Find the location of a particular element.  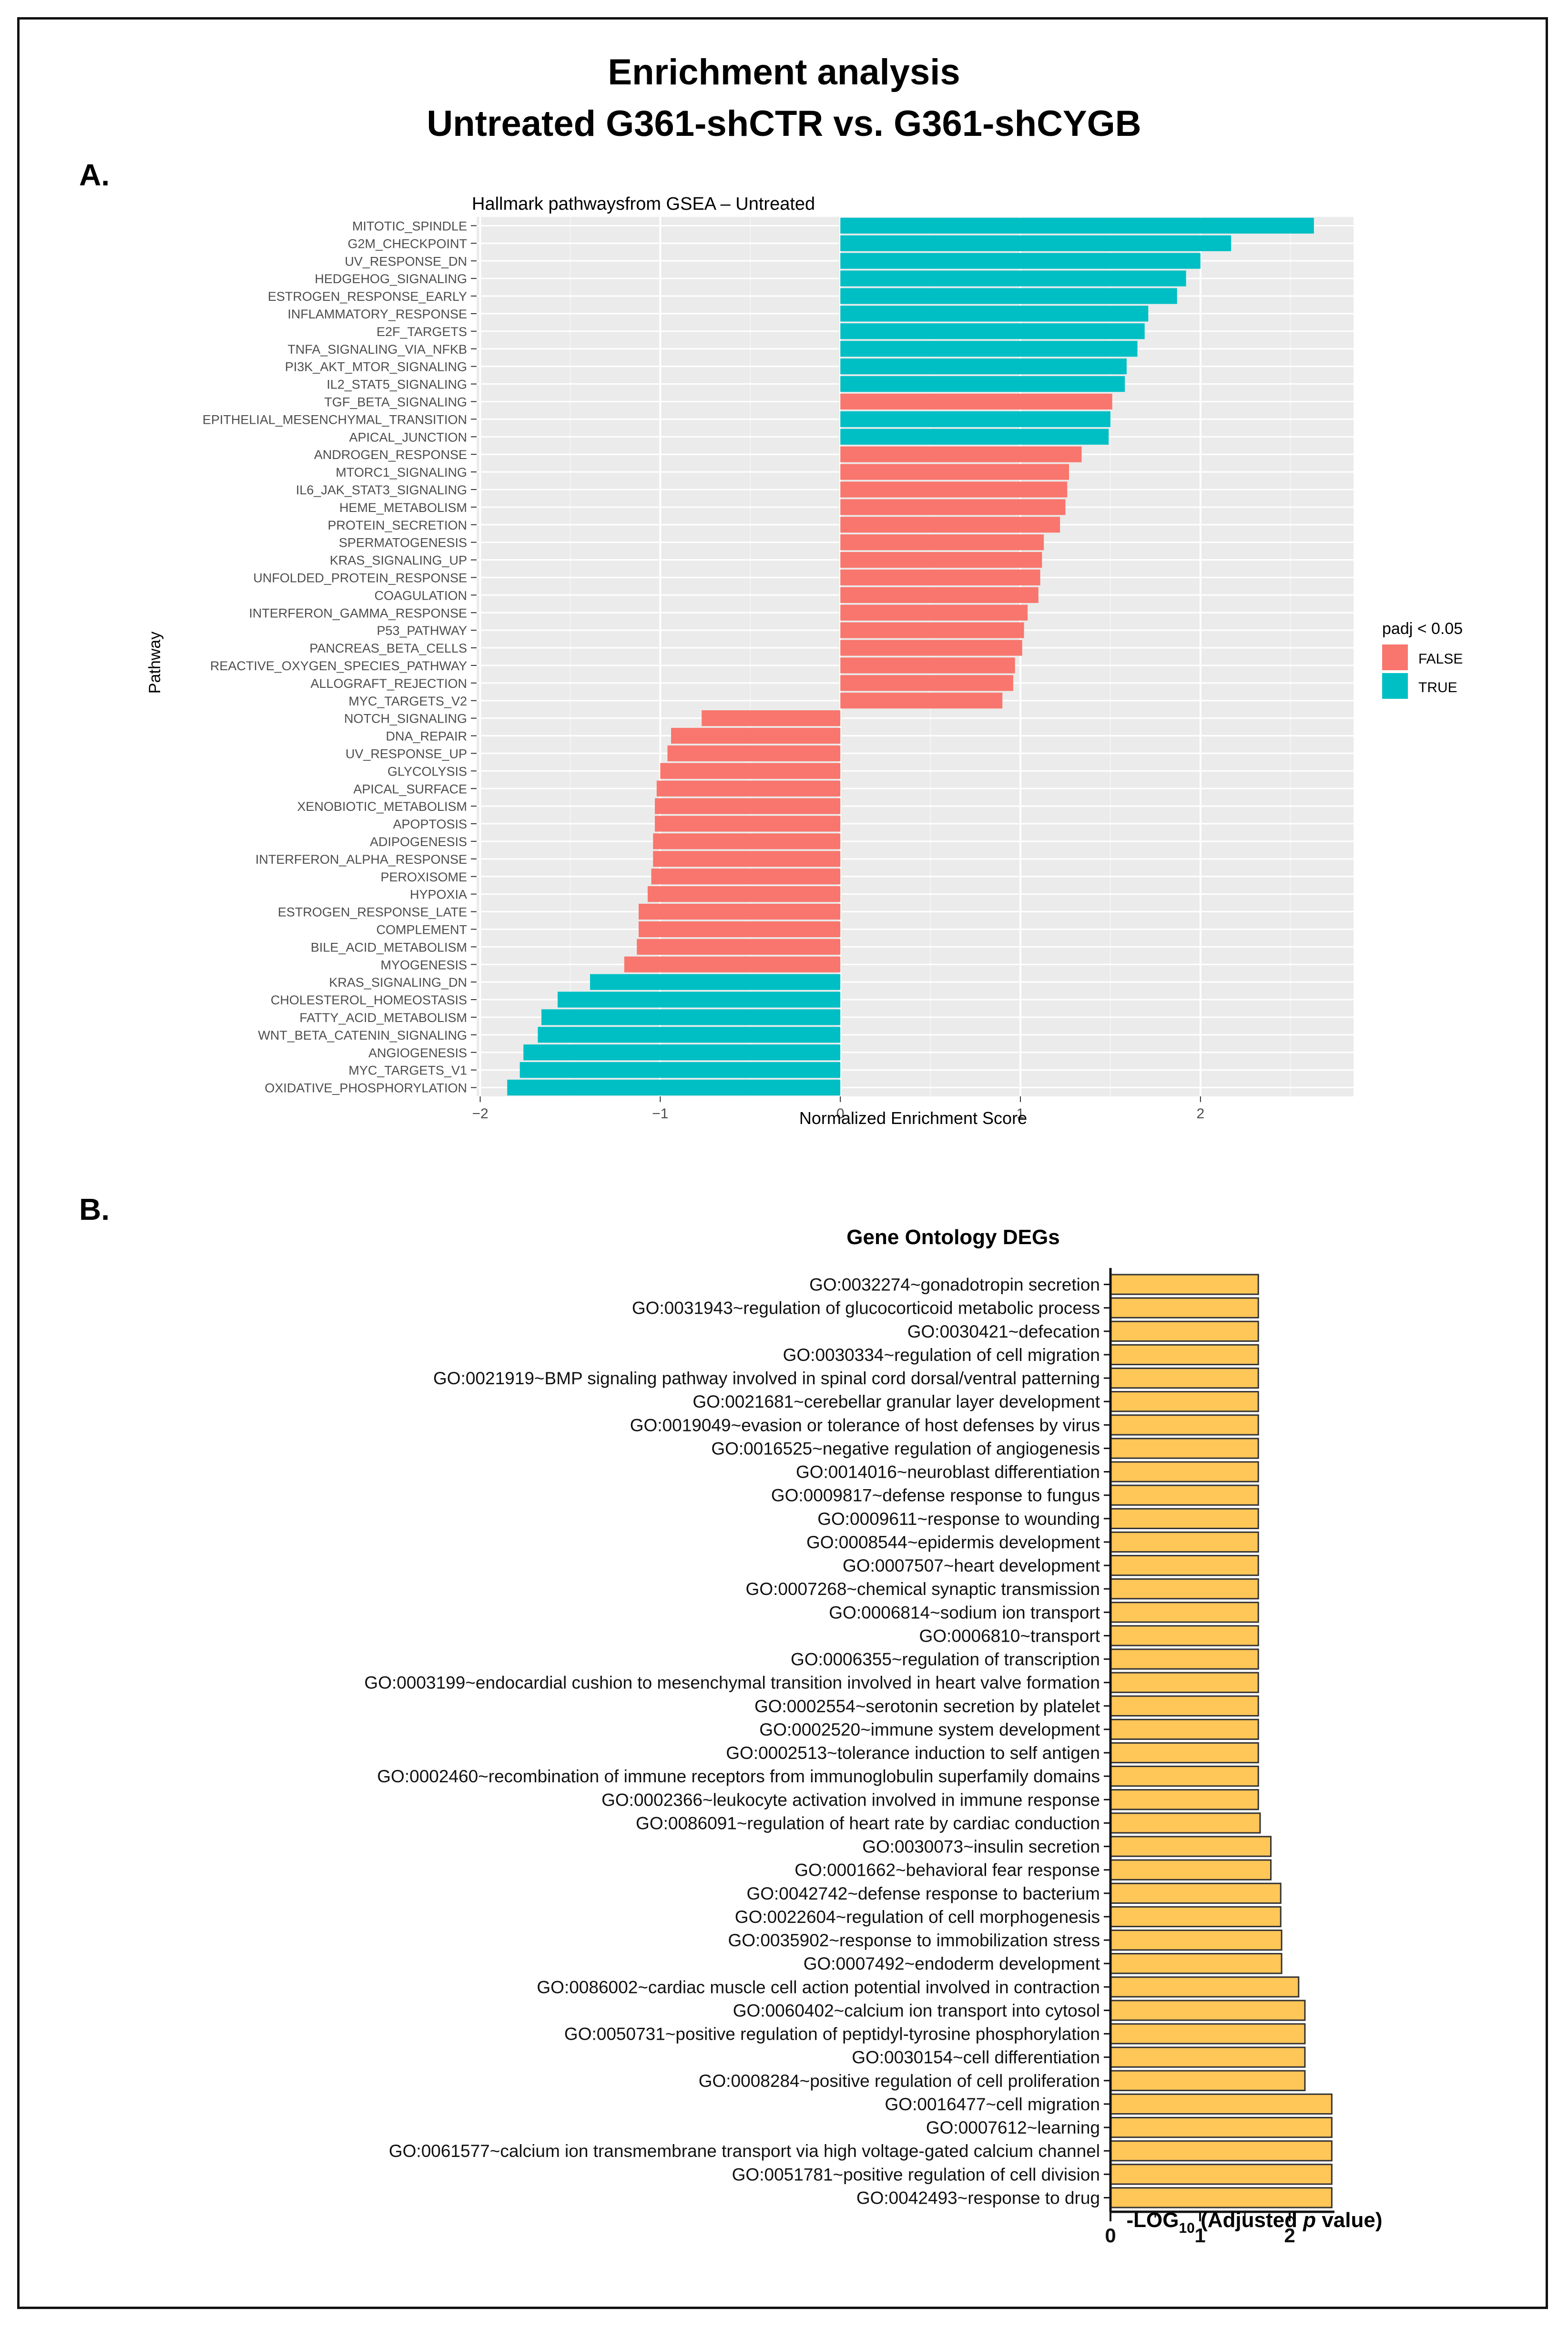

gsea-pathway-label: KRAS_SIGNALING_DN is located at coordinates (398, 982).